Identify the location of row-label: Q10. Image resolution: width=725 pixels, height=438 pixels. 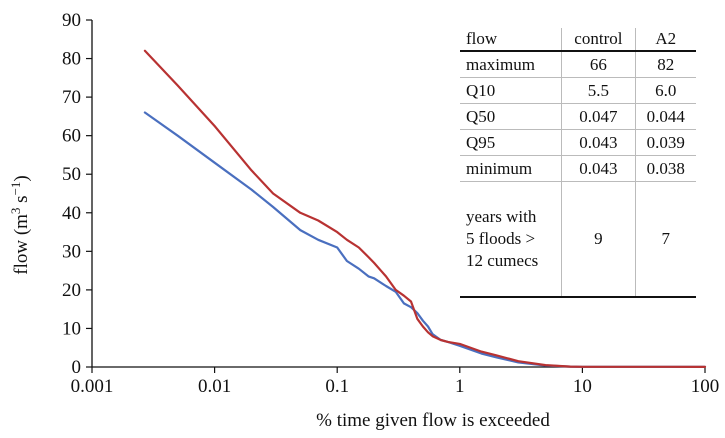
(511, 91).